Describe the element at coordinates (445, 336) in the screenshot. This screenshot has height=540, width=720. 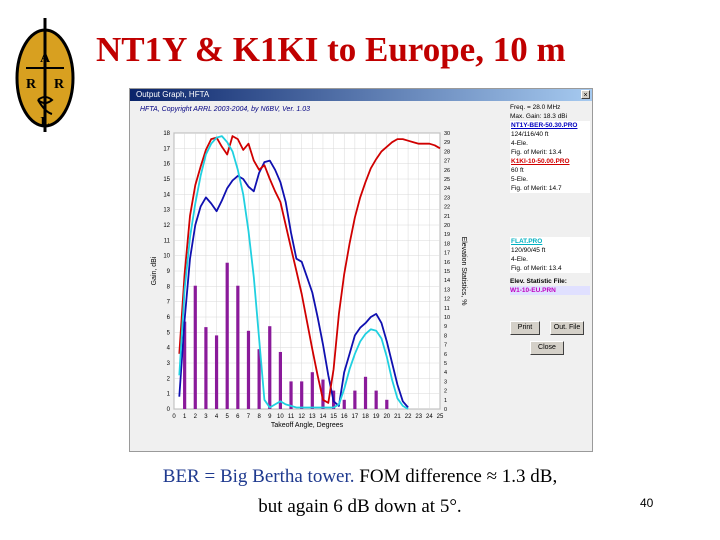
I see `y2-tick-label: 8` at that location.